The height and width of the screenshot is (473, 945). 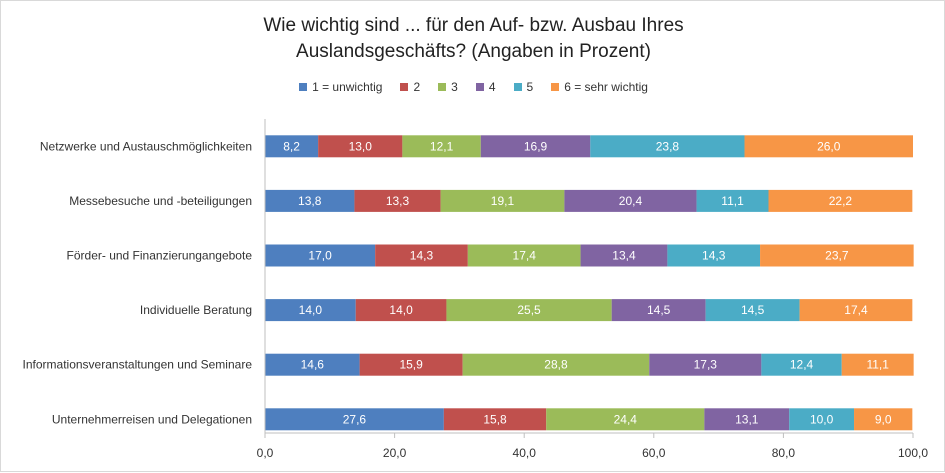 I want to click on data-label: 23,7, so click(x=837, y=256).